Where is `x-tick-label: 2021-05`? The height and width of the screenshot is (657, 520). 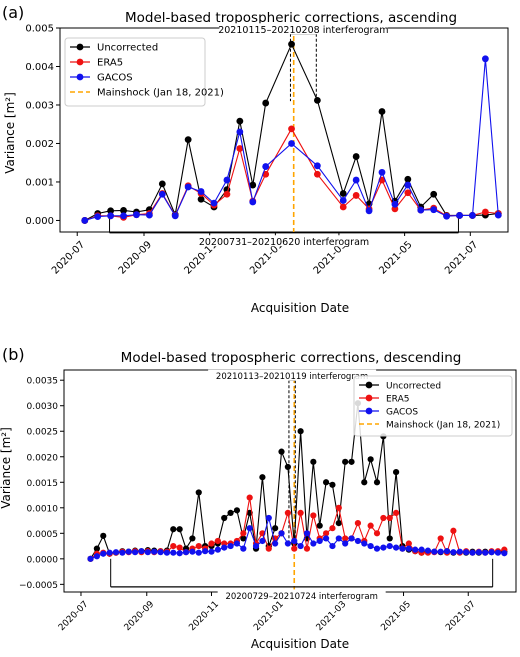
x-tick-label: 2021-05 is located at coordinates (396, 617).